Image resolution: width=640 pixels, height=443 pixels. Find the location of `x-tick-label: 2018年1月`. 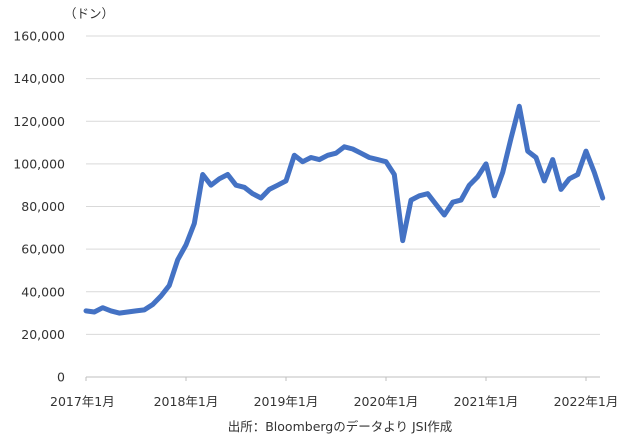

x-tick-label: 2018年1月 is located at coordinates (186, 401).